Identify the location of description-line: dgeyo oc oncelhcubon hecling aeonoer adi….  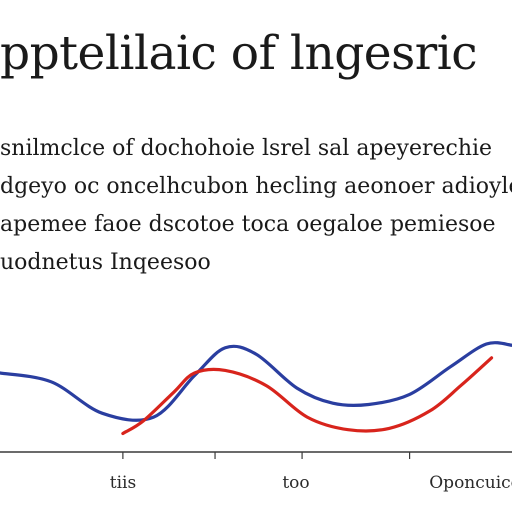
(256, 186).